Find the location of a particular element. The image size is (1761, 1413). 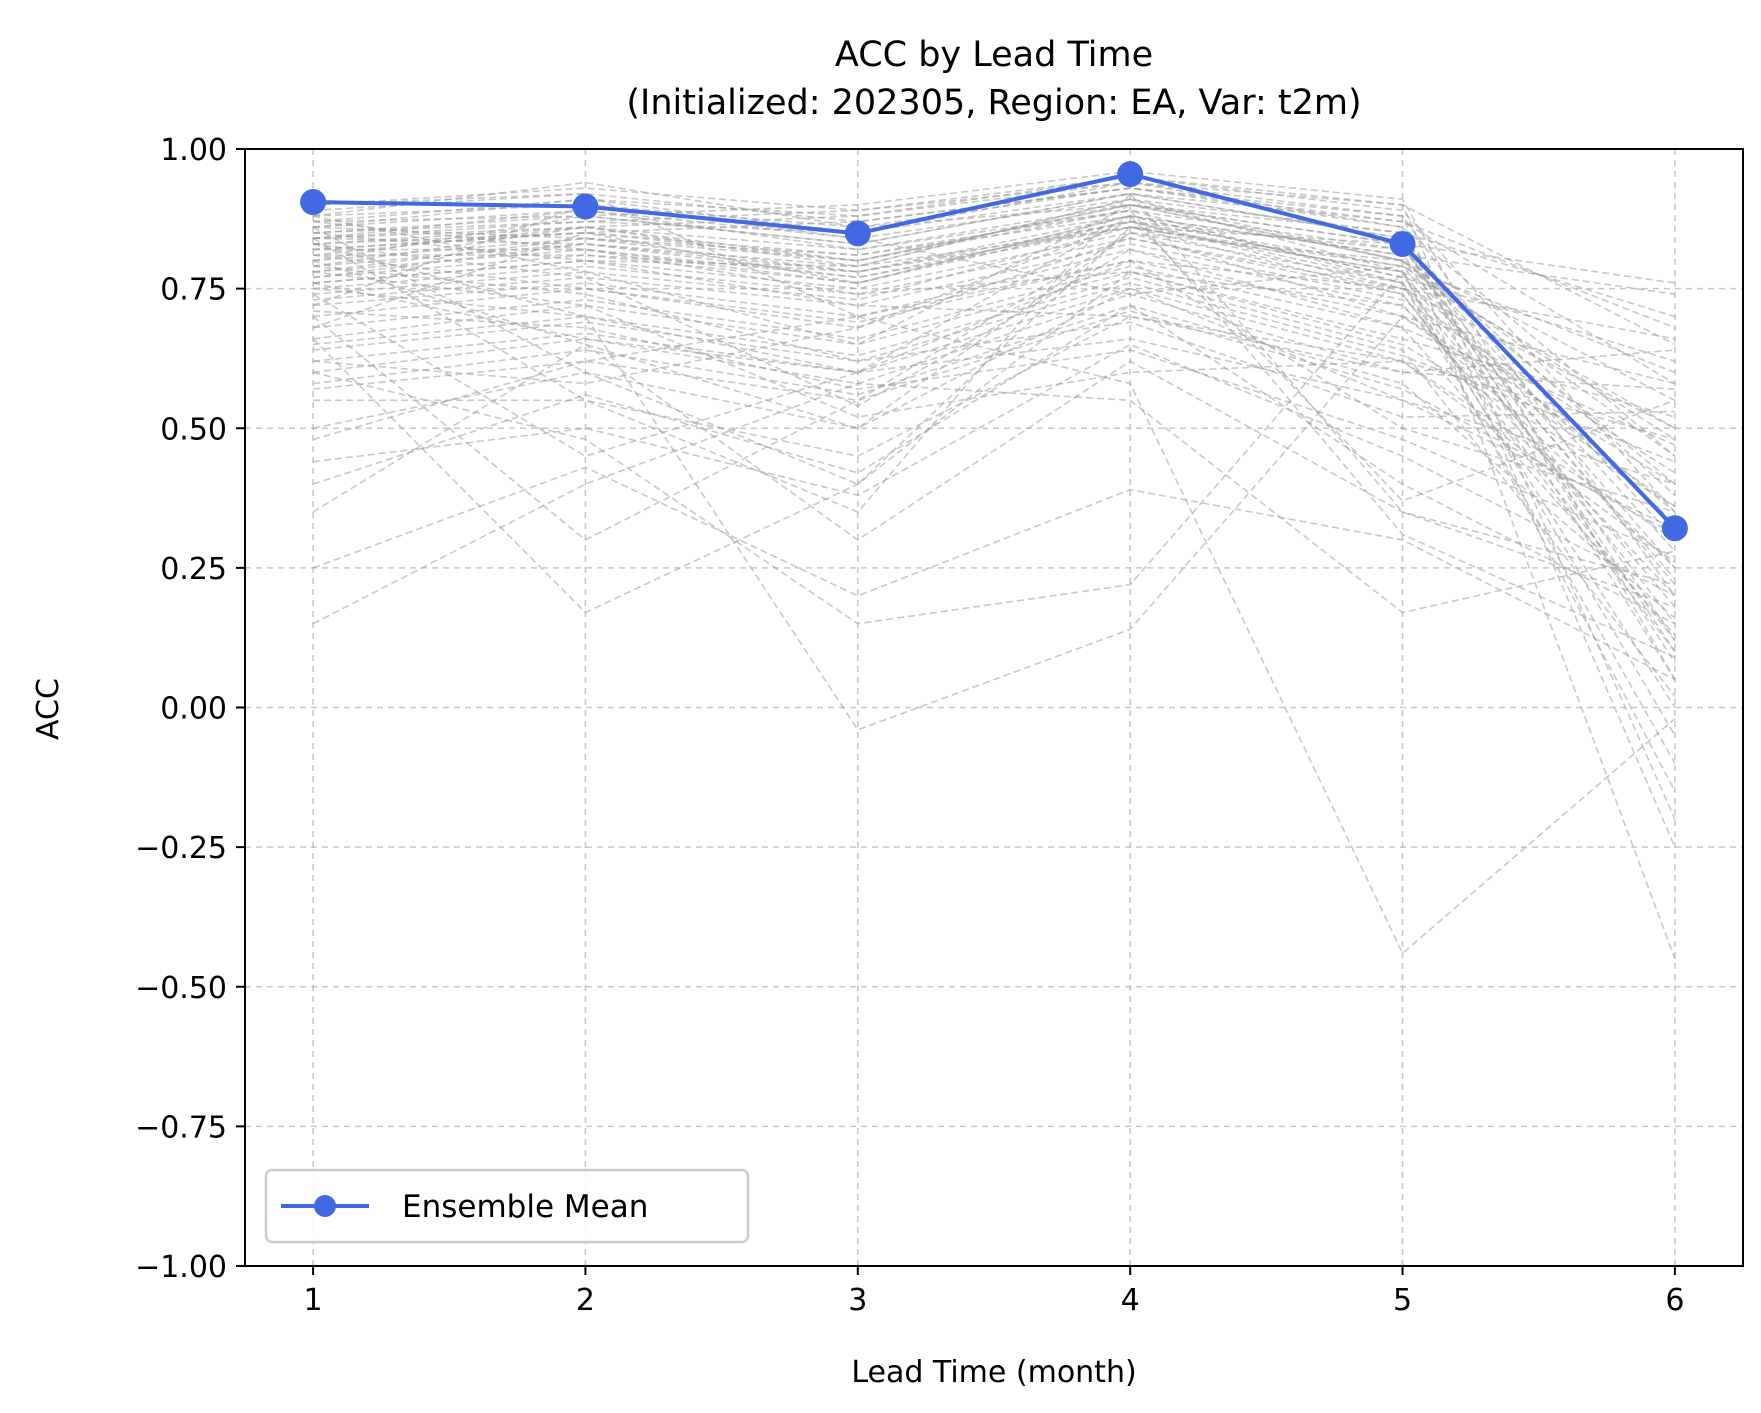

y-tick-label-6: 0.50 is located at coordinates (193, 429).